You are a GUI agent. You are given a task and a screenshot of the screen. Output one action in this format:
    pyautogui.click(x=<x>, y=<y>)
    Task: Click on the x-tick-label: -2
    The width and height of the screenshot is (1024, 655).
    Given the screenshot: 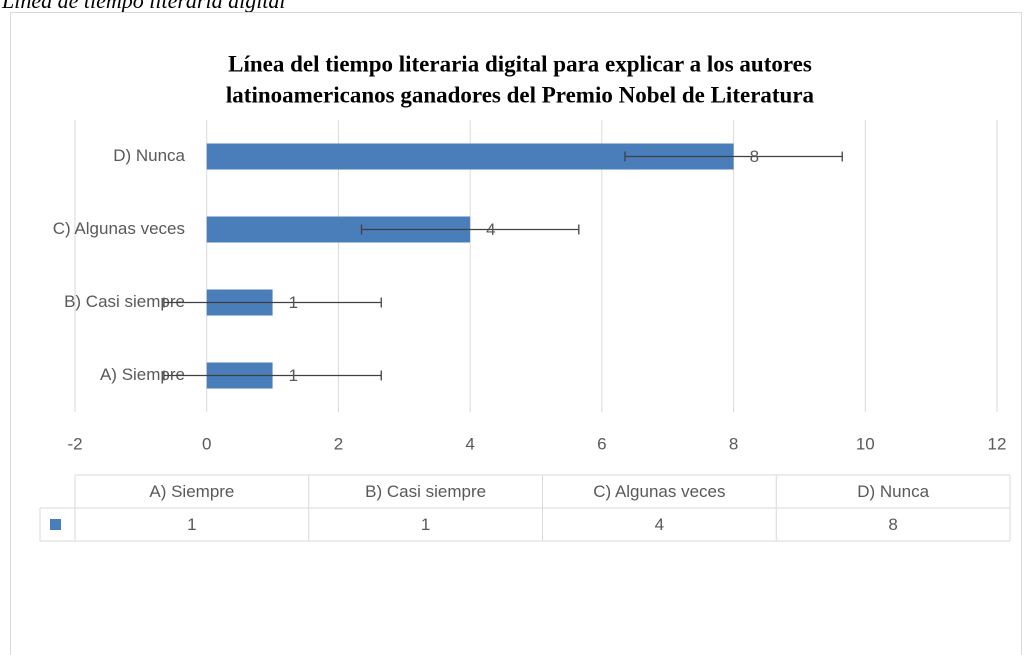 What is the action you would take?
    pyautogui.click(x=74, y=443)
    